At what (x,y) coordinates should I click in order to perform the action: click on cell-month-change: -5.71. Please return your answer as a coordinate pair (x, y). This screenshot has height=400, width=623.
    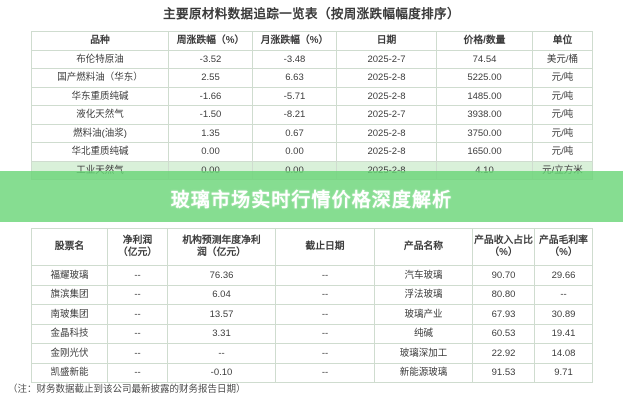
    Looking at the image, I should click on (294, 96).